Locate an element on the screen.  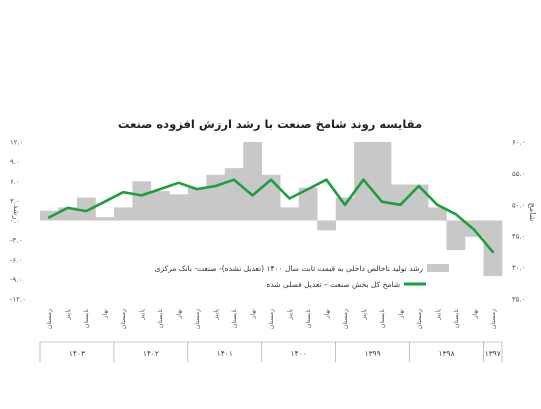
left-axis-ticks: -۱۲.۰ -۹.۰ -۶.۰ -۳.۰ ۰.۰ ۳.۰ ۶.۰ ۹.۰ ۱۲.۰ is located at coordinates (18, 221).